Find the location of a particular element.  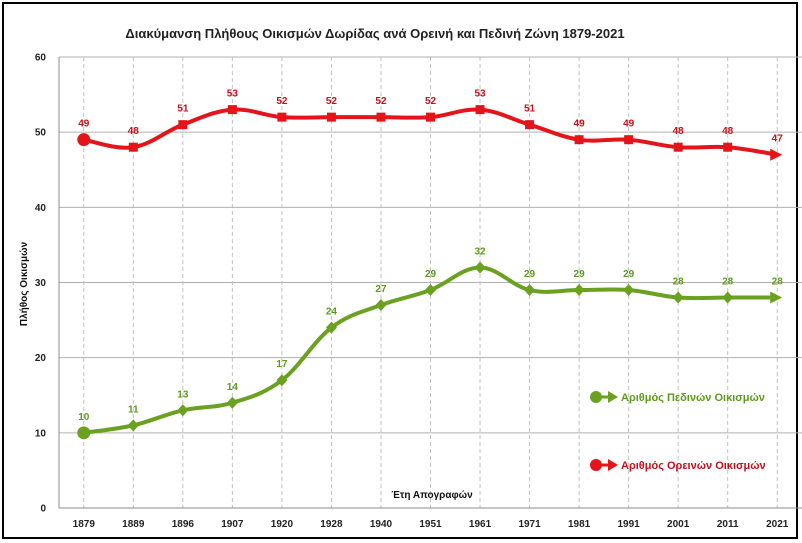

legend-item-plain: Αριθμός Πεδινών Οικισμών is located at coordinates (677, 397).